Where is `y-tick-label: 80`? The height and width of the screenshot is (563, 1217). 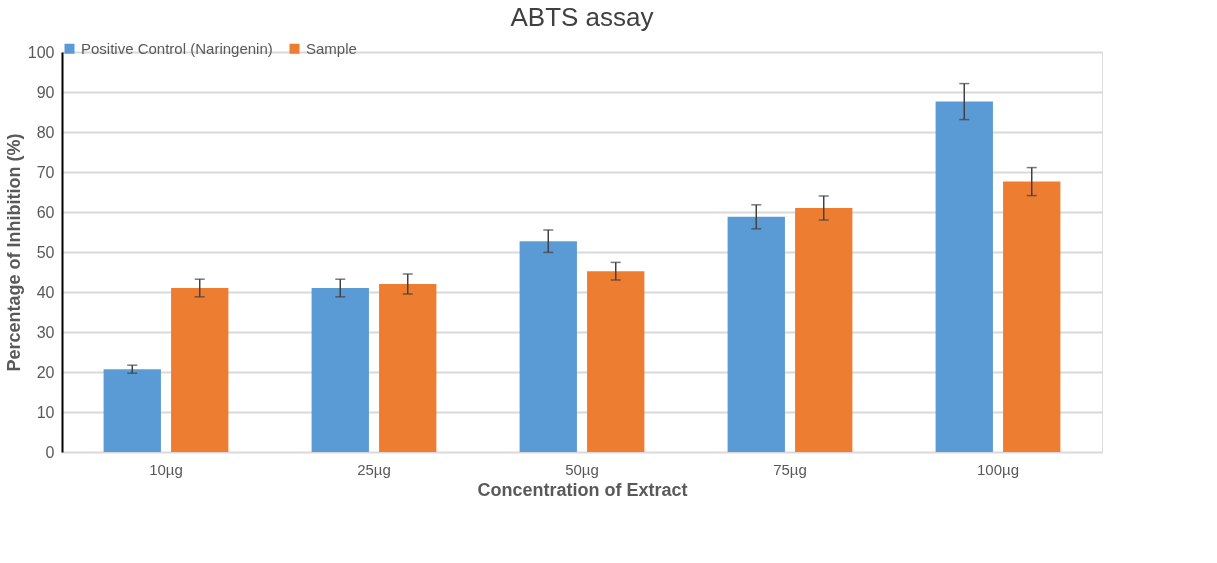
y-tick-label: 80 is located at coordinates (45, 132).